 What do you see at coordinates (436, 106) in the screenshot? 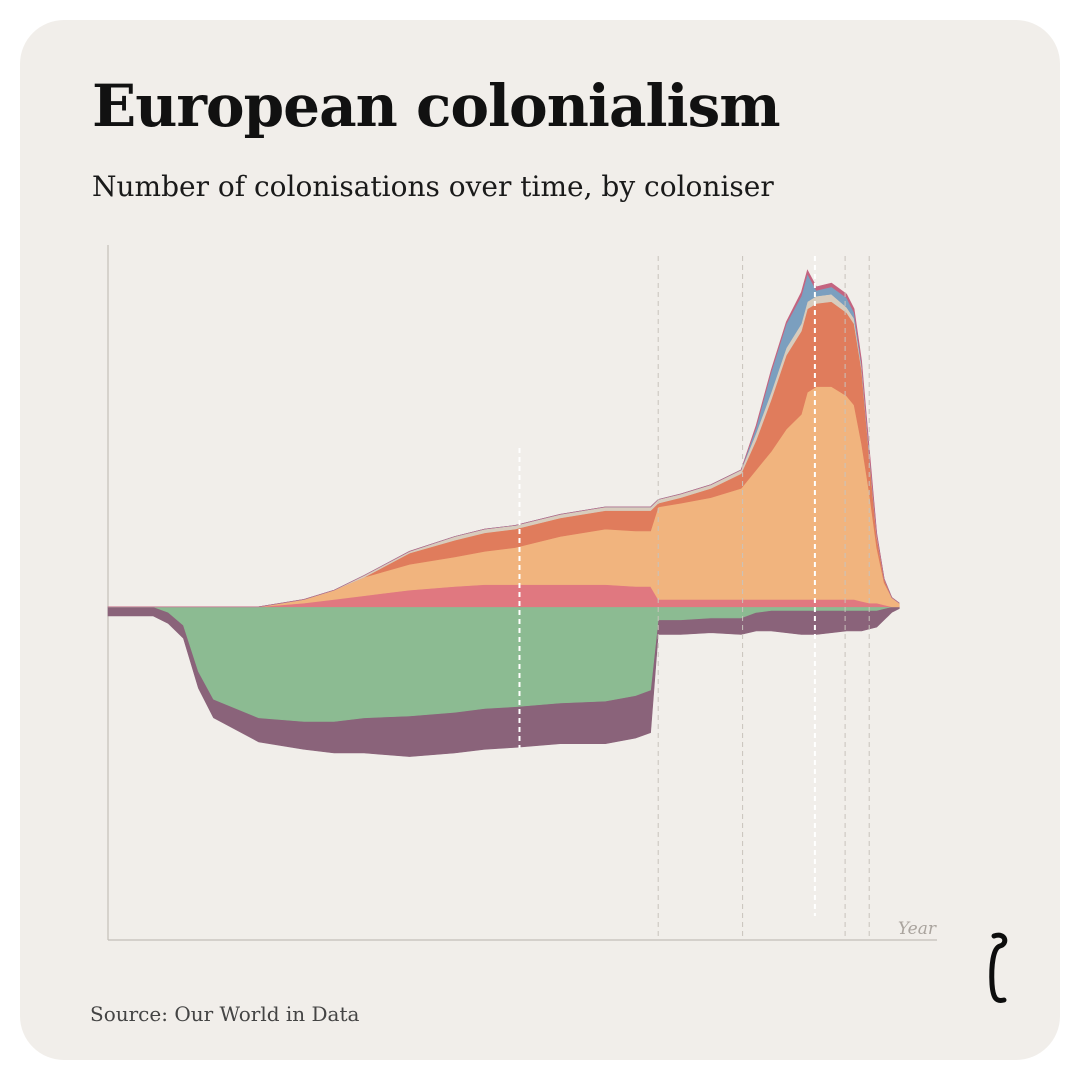
I see `chart-title: European colonialism` at bounding box center [436, 106].